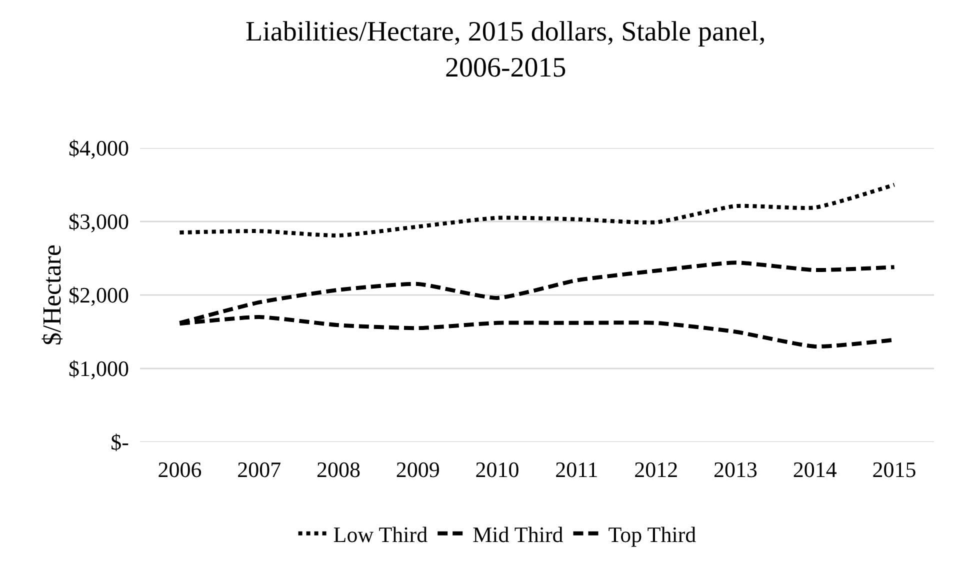  What do you see at coordinates (52, 295) in the screenshot?
I see `y-axis-title: $/Hectare` at bounding box center [52, 295].